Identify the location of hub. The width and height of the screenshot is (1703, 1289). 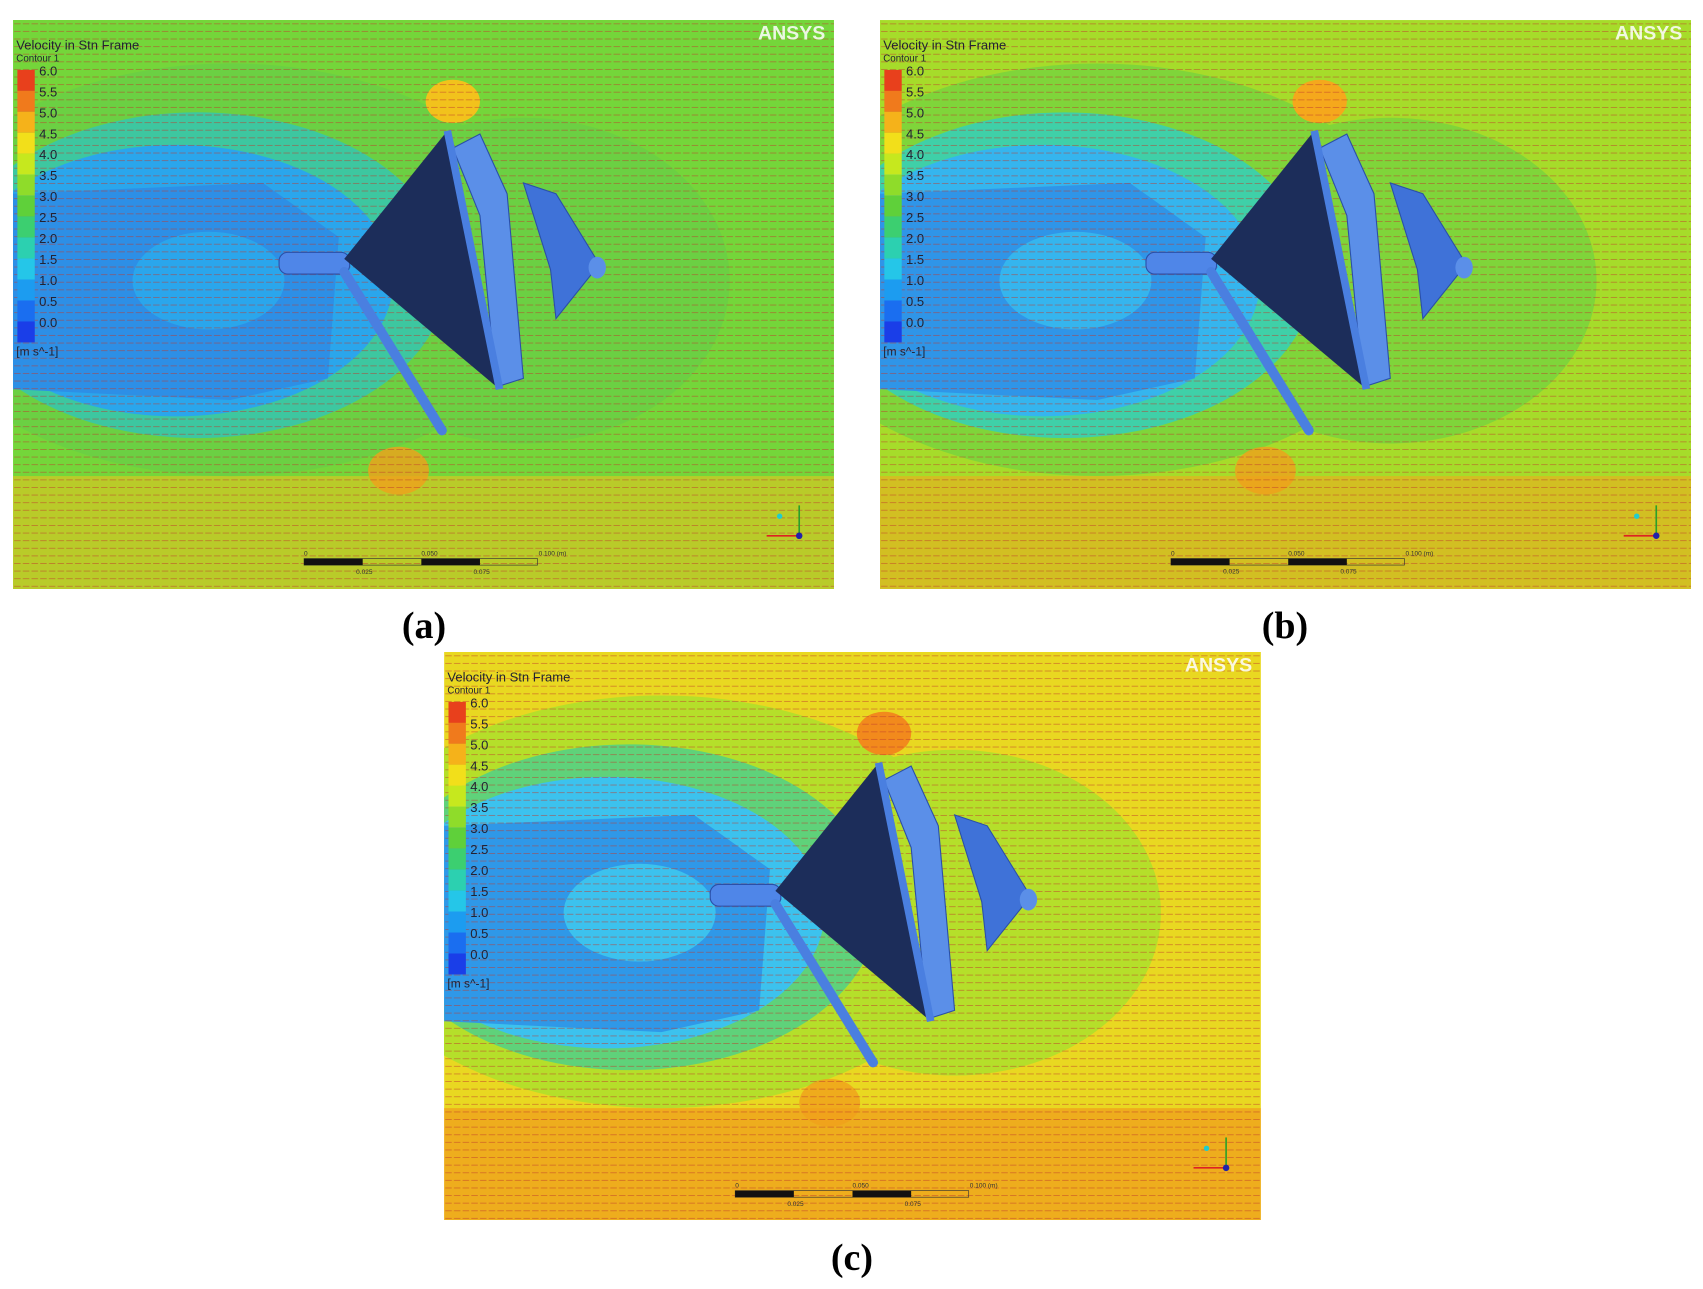
(1181, 263).